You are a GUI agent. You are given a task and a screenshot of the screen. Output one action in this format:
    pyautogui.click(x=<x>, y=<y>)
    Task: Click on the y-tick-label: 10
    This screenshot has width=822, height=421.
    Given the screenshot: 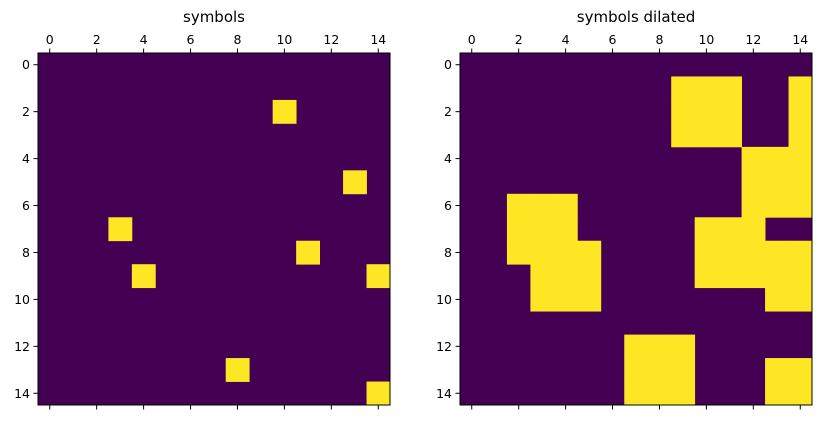 What is the action you would take?
    pyautogui.click(x=444, y=299)
    